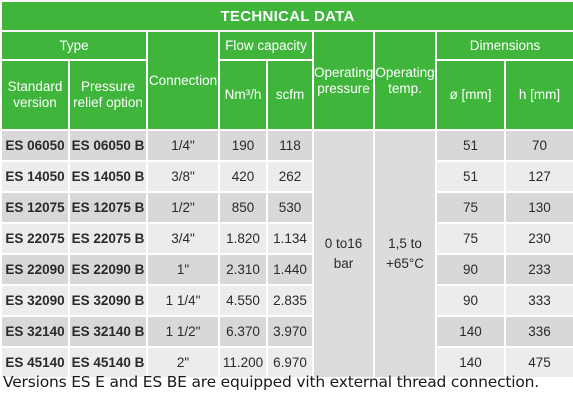  I want to click on nm3h-cell: 11.200, so click(243, 362).